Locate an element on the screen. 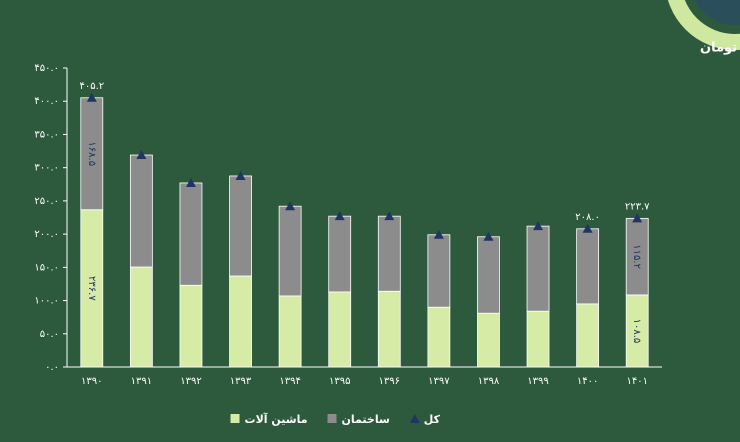 Image resolution: width=740 pixels, height=442 pixels. x-tick-label: ۱۴۰۰ is located at coordinates (587, 381).